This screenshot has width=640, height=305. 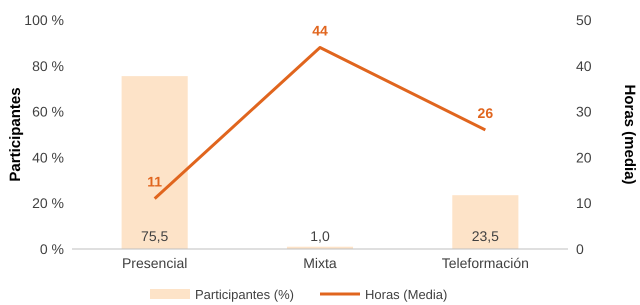 I want to click on x-tick-label: Presencial, so click(x=155, y=263).